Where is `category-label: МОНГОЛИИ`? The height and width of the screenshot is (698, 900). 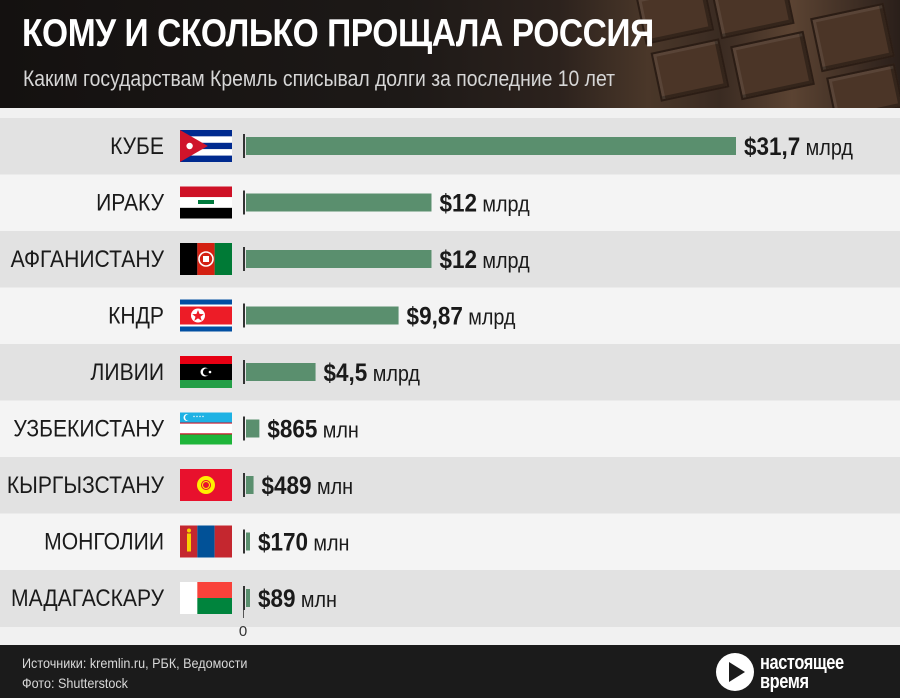 category-label: МОНГОЛИИ is located at coordinates (104, 541).